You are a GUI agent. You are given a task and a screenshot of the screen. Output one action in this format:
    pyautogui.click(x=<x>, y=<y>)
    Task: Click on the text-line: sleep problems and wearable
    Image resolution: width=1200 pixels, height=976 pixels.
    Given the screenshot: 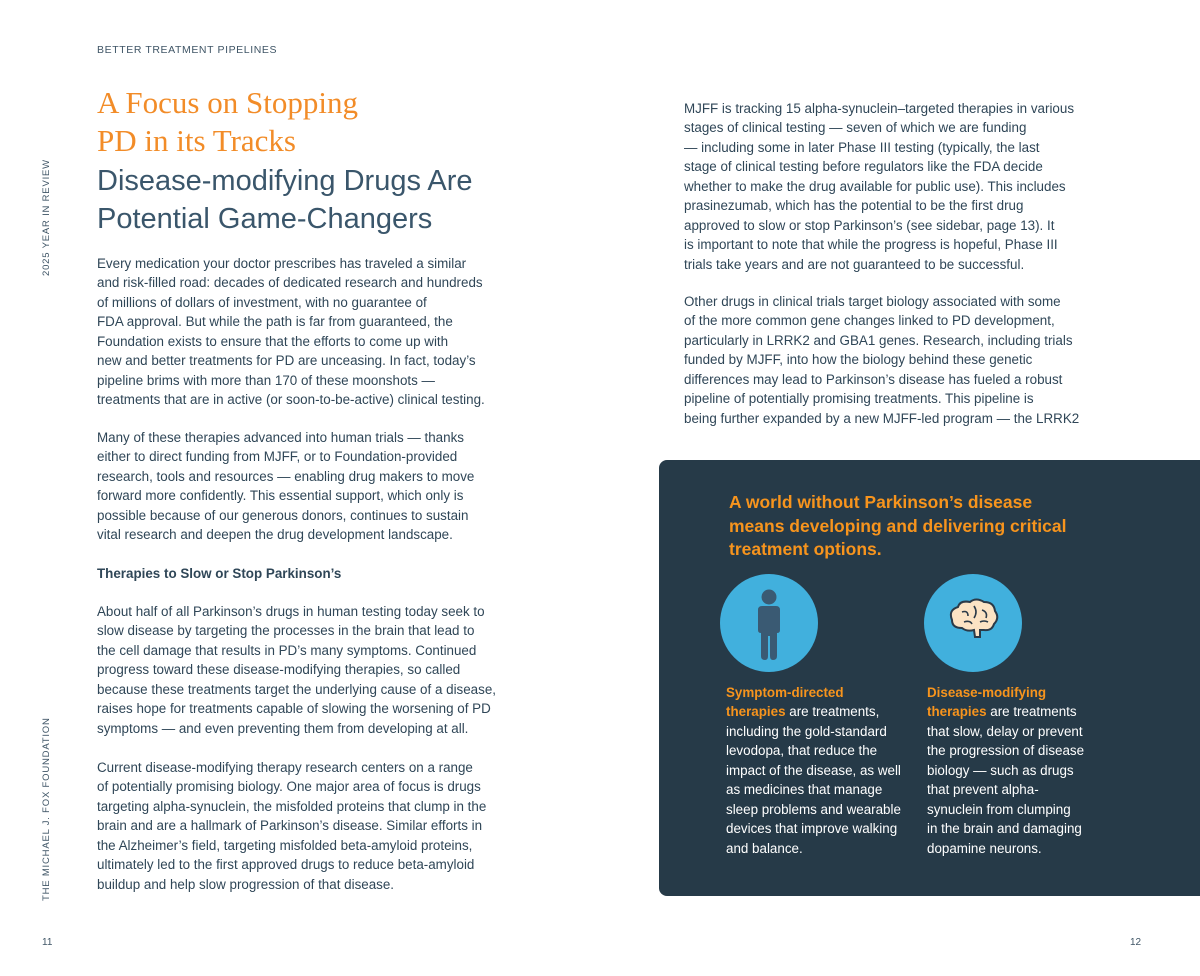 What is the action you would take?
    pyautogui.click(x=813, y=809)
    